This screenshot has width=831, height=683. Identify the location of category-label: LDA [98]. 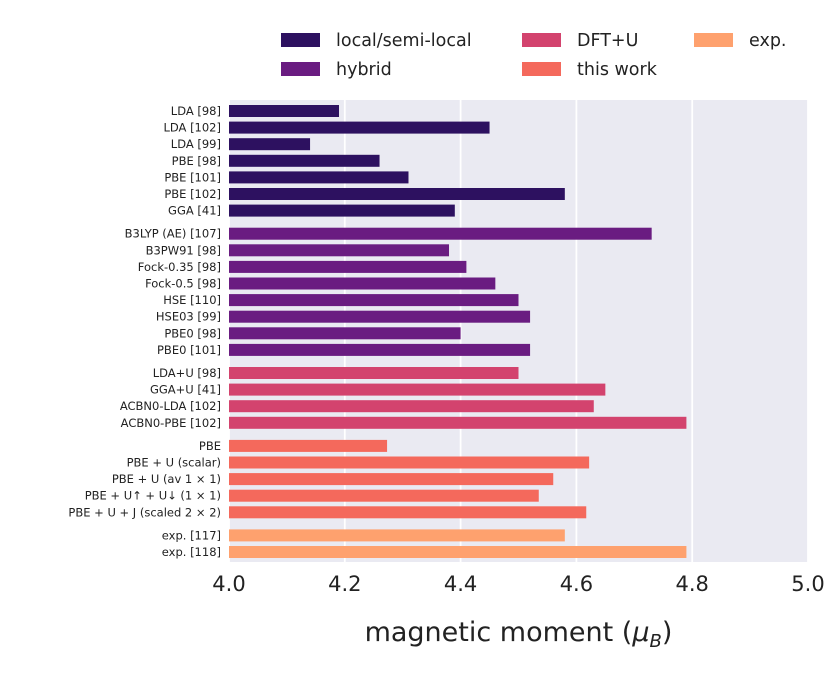
(196, 111).